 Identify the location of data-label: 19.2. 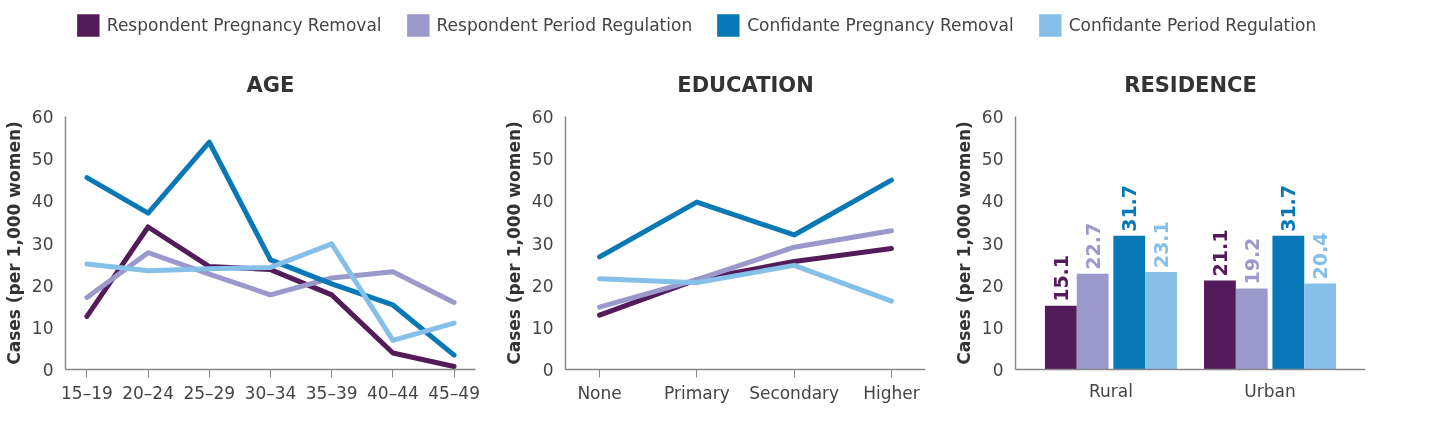
(1251, 261).